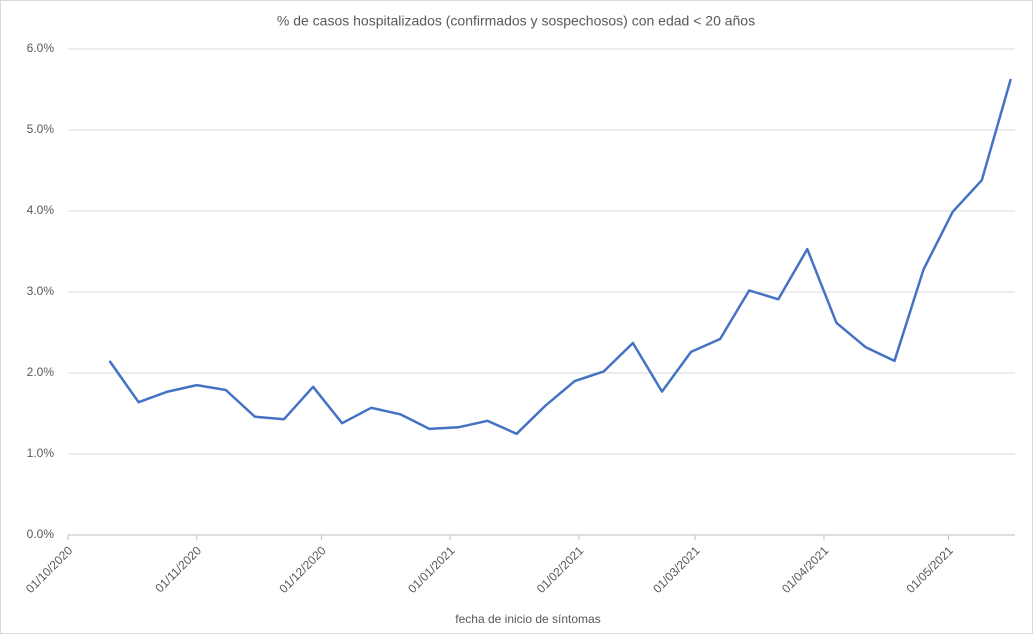 The image size is (1033, 634). Describe the element at coordinates (527, 619) in the screenshot. I see `x-axis-label: fecha de inicio de síntomas` at that location.